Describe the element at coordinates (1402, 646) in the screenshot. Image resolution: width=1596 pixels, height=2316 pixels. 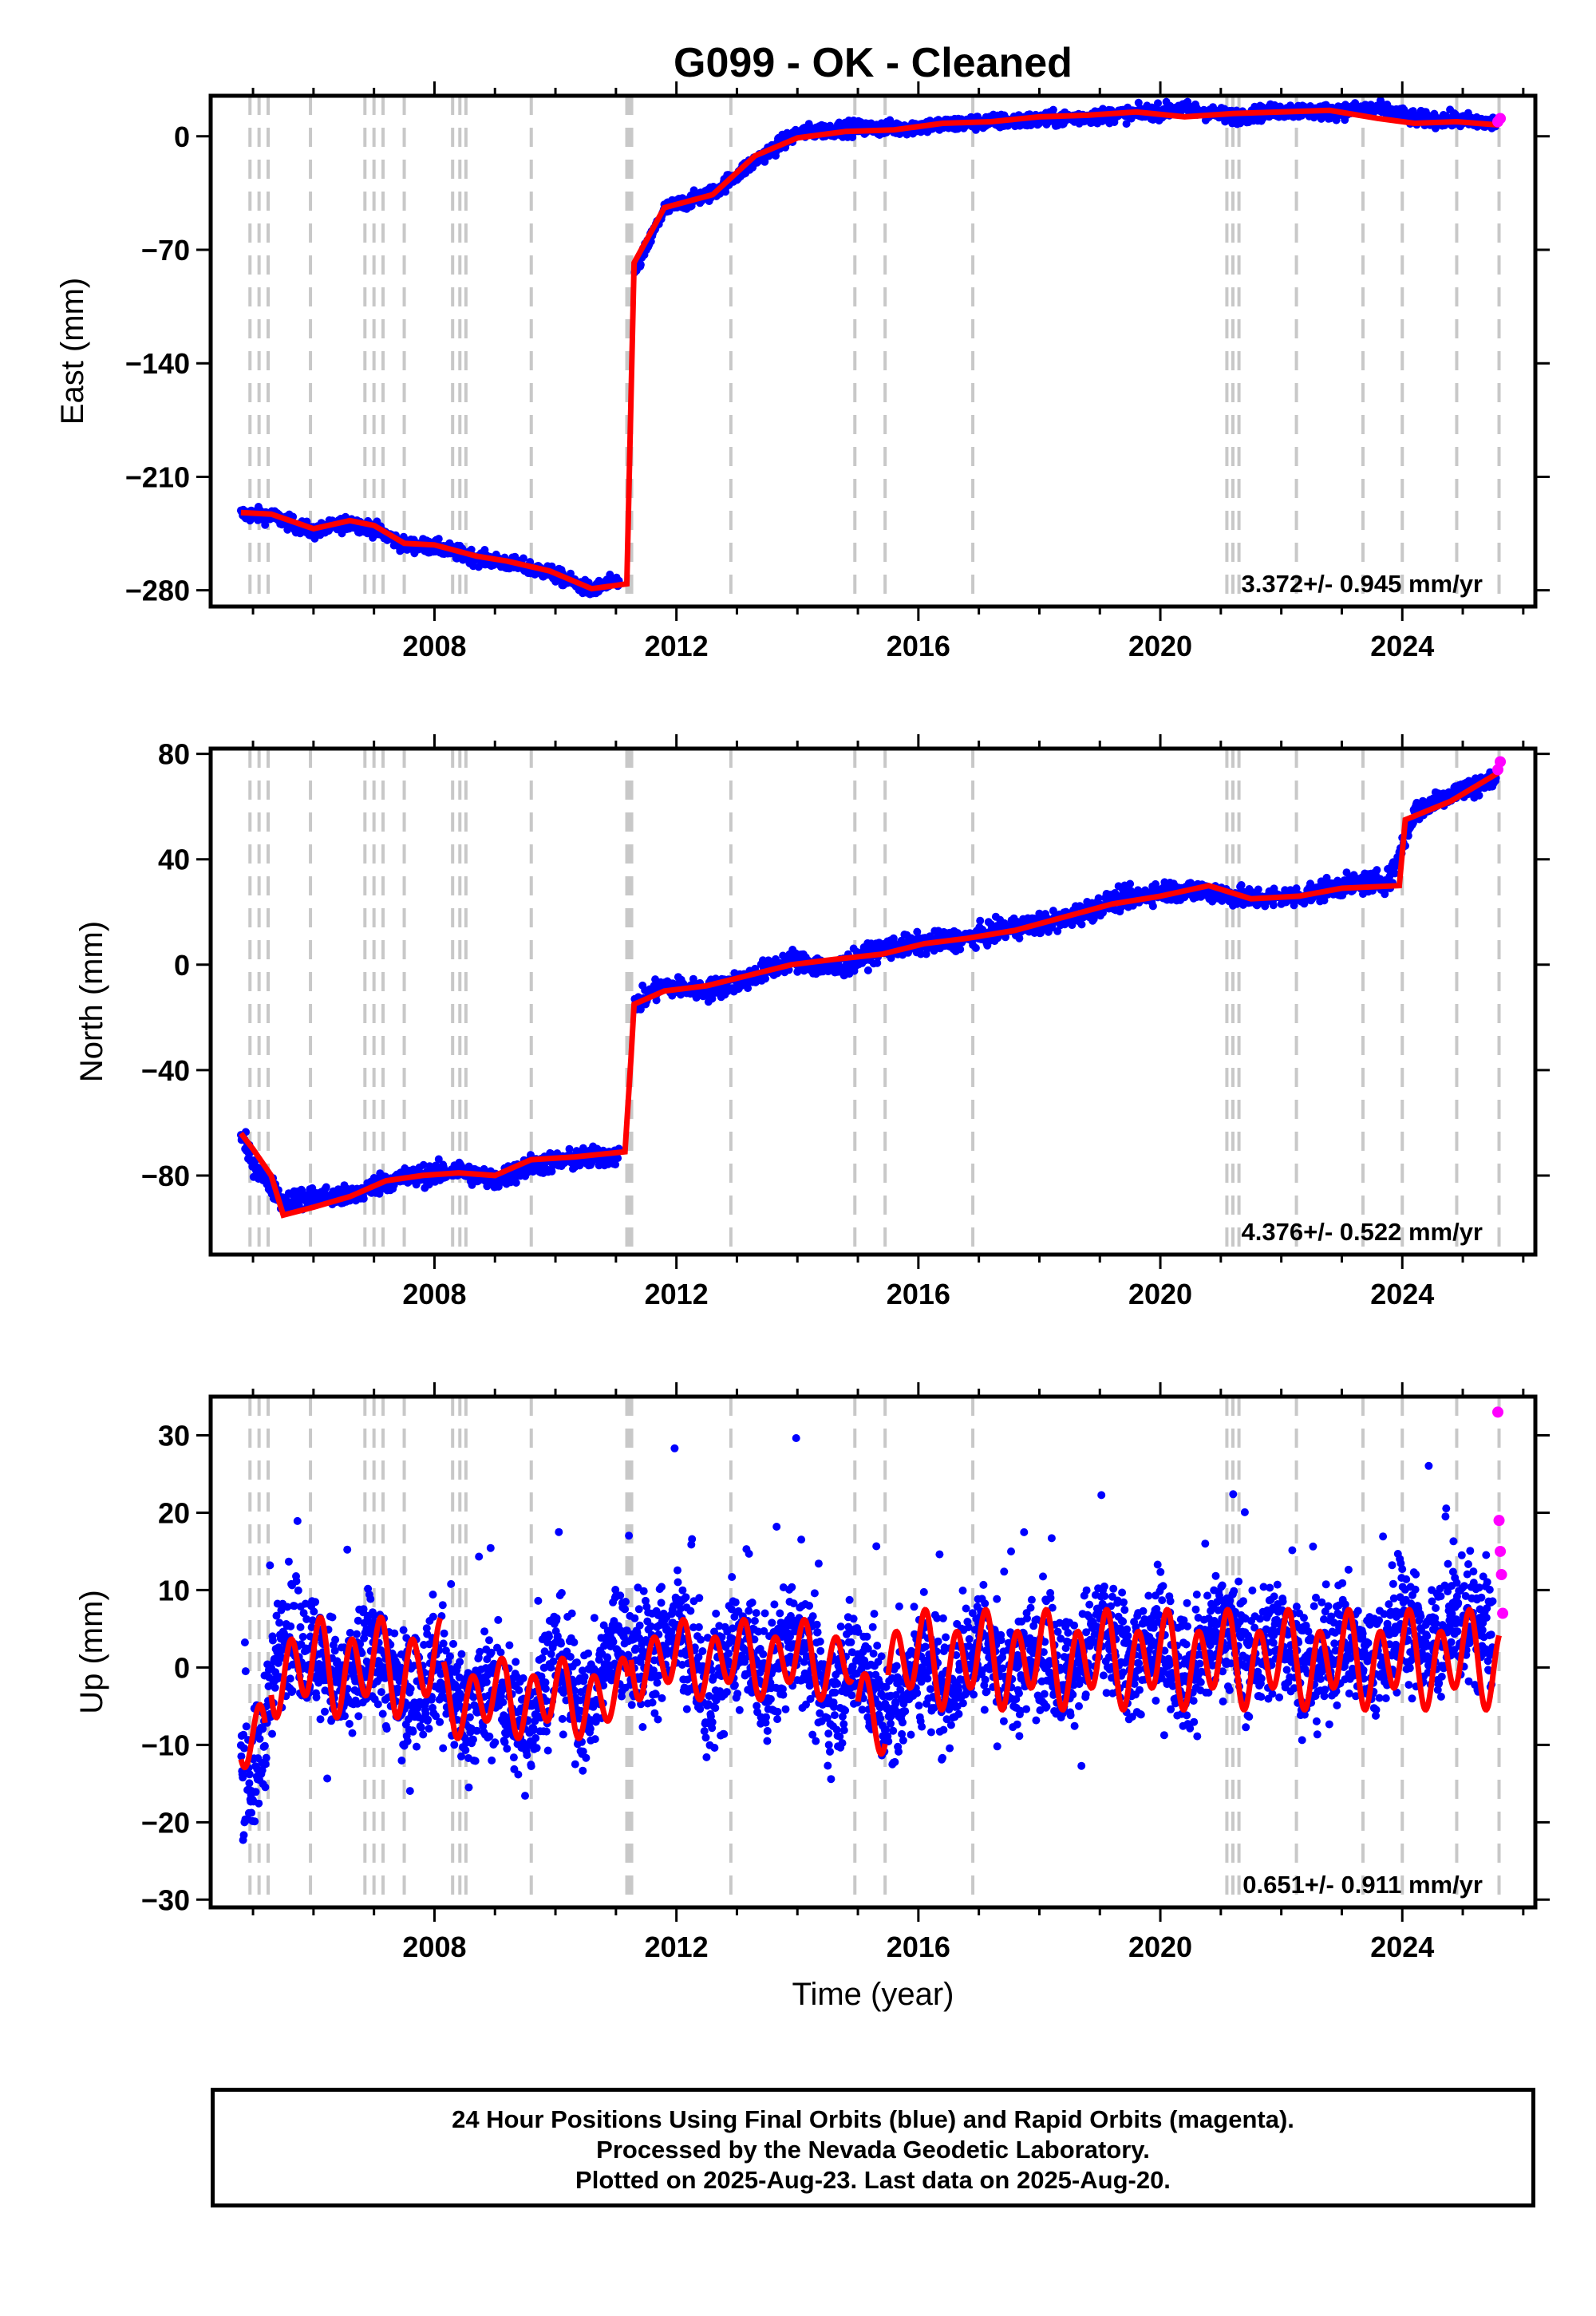
I see `x-tick-label: 2024` at that location.